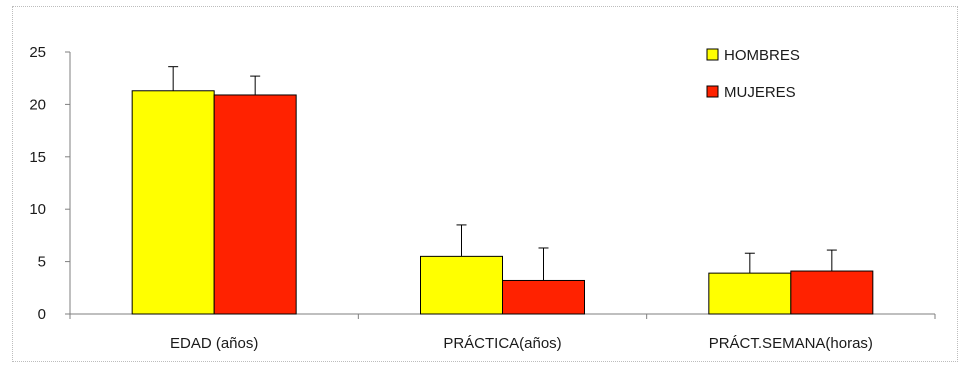  Describe the element at coordinates (214, 343) in the screenshot. I see `x-category-label: EDAD (años)` at that location.